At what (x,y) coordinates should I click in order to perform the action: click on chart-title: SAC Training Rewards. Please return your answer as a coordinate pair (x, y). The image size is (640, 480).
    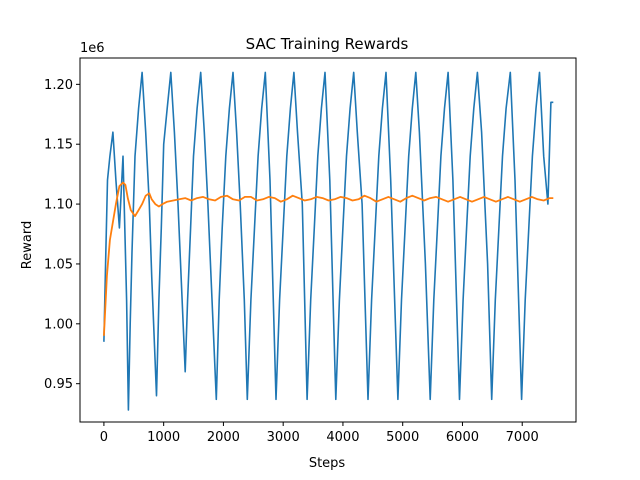
    Looking at the image, I should click on (327, 44).